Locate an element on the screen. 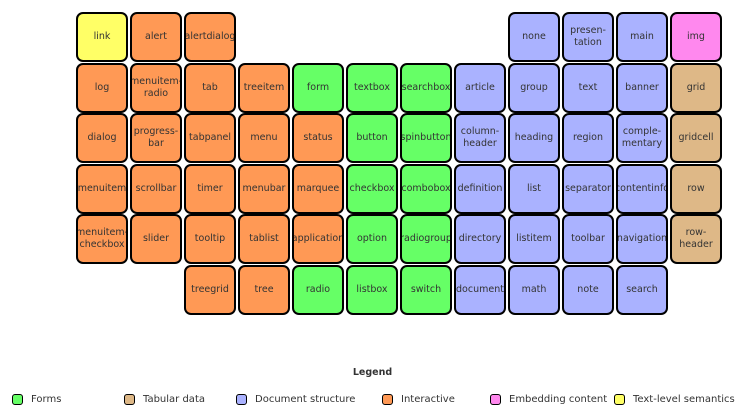  legend-label: Text-level semantics is located at coordinates (684, 399).